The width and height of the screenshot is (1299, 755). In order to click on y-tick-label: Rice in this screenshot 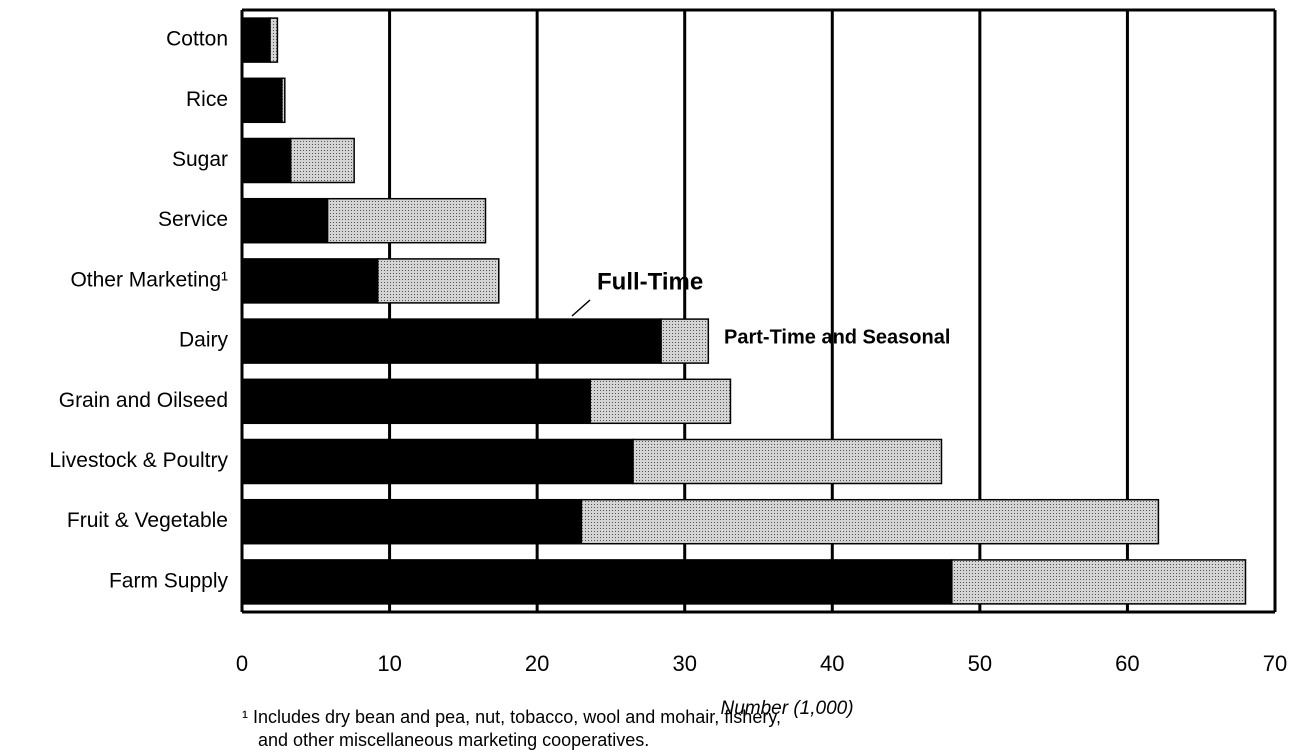, I will do `click(207, 99)`.